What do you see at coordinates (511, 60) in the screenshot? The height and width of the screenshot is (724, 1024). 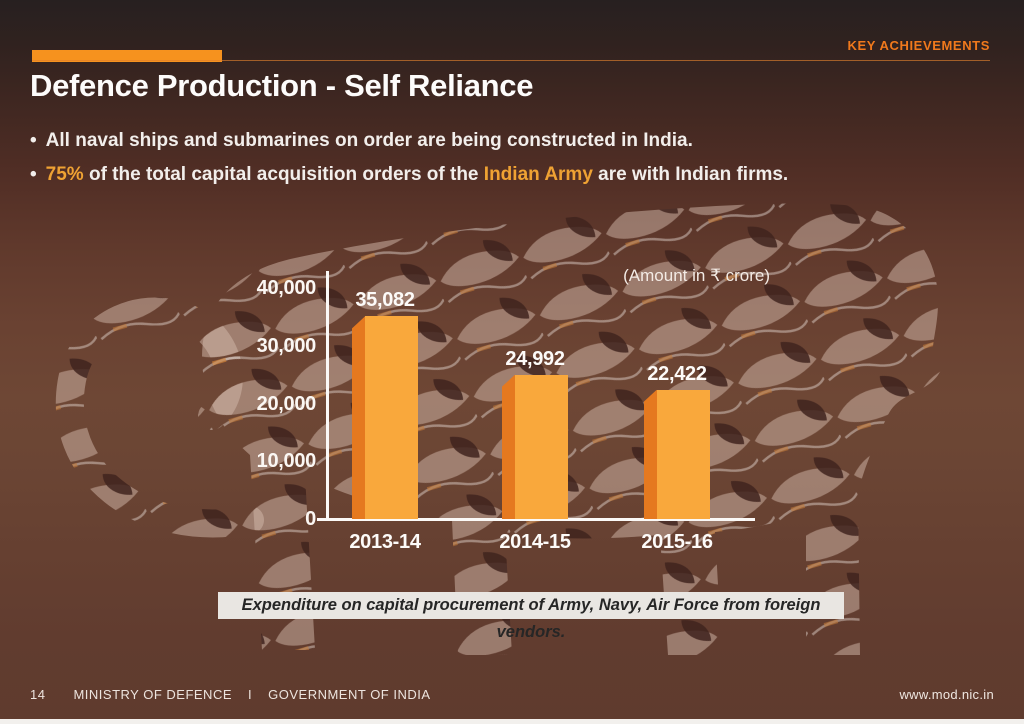 I see `header-rule-line` at bounding box center [511, 60].